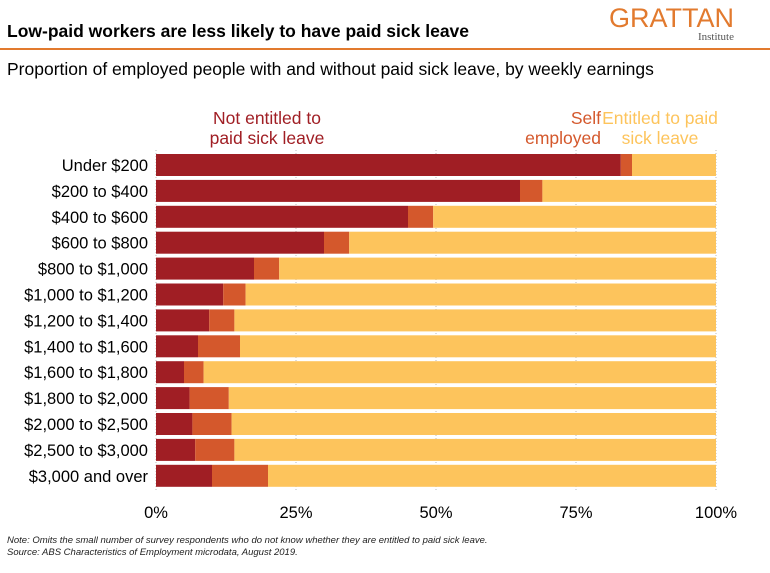 The image size is (770, 573). What do you see at coordinates (575, 513) in the screenshot?
I see `x-tick-label: 75%` at bounding box center [575, 513].